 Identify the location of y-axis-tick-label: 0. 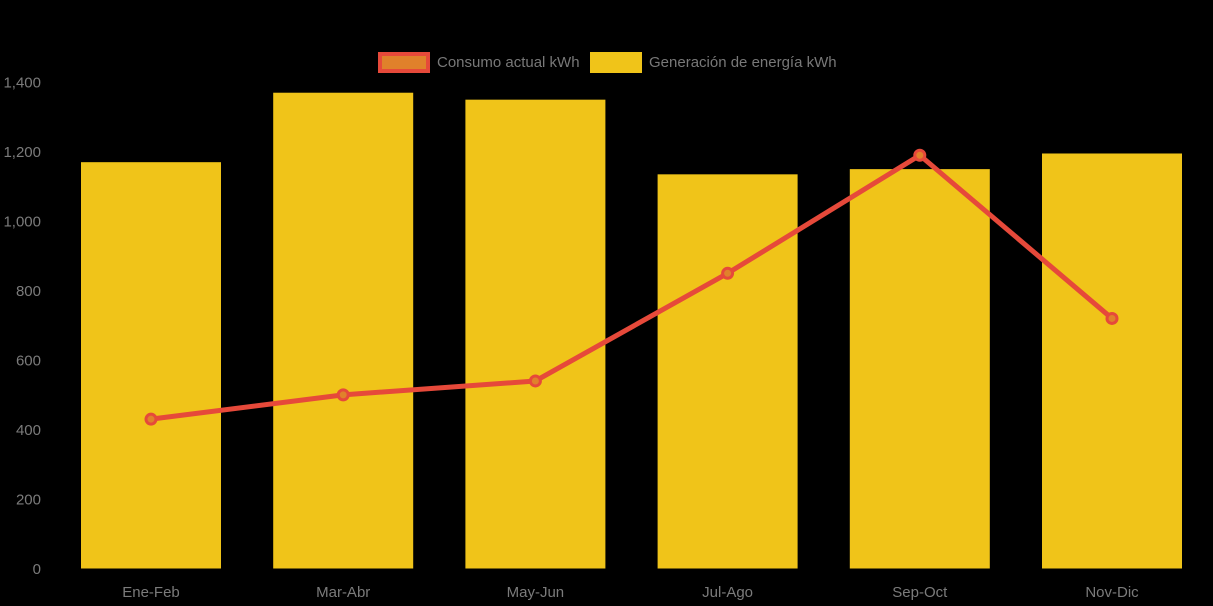
(37, 569).